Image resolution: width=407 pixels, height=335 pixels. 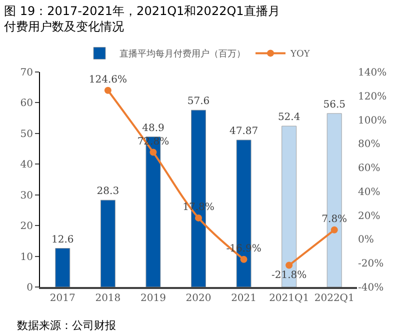 What do you see at coordinates (29, 288) in the screenshot?
I see `y-tick-label: 0` at bounding box center [29, 288].